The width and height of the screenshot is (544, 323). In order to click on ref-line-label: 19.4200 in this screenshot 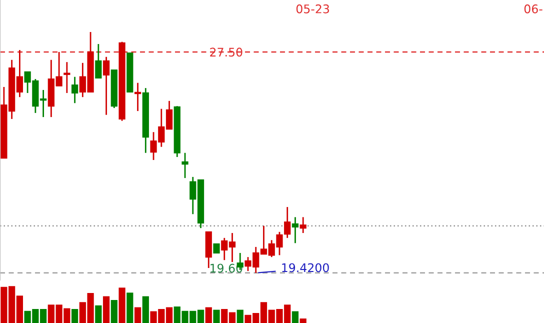, I will do `click(305, 267)`.